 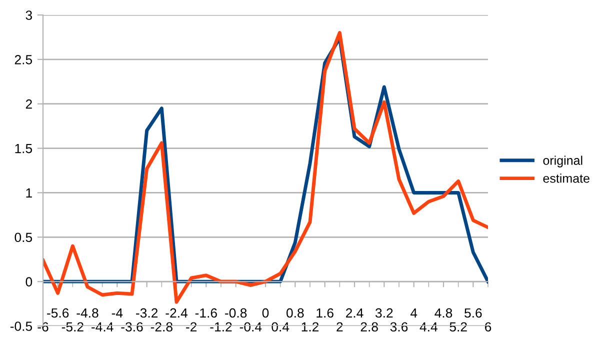 What do you see at coordinates (221, 327) in the screenshot?
I see `x-tick-label: -1.2` at bounding box center [221, 327].